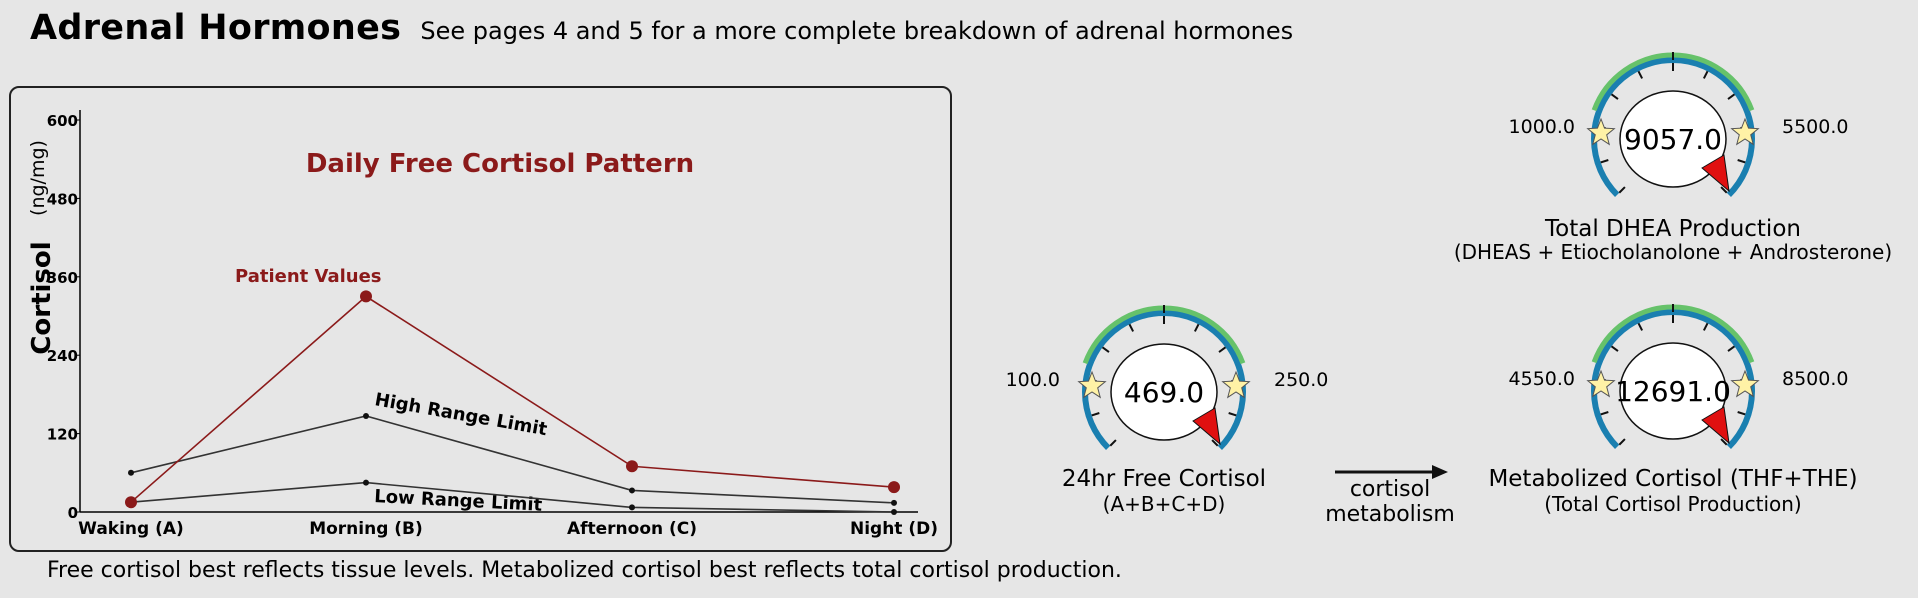 The height and width of the screenshot is (598, 1918). I want to click on gauge-value: 12691.0, so click(1673, 391).